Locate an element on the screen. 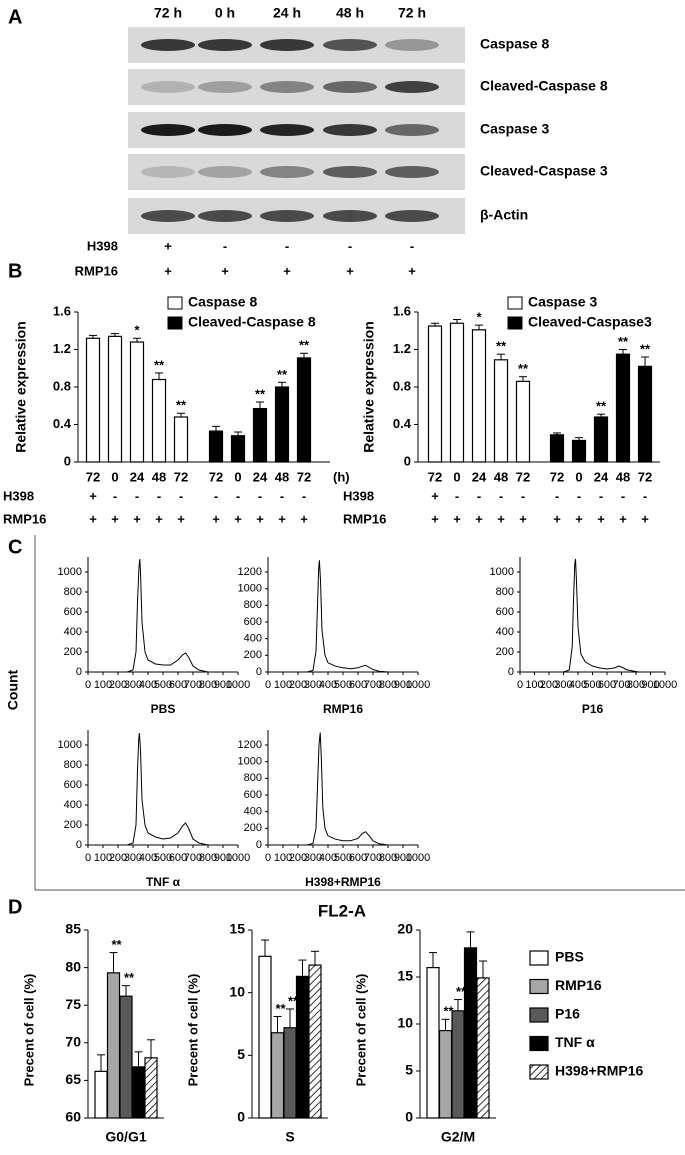  x-tick-label: 200 is located at coordinates (118, 858).